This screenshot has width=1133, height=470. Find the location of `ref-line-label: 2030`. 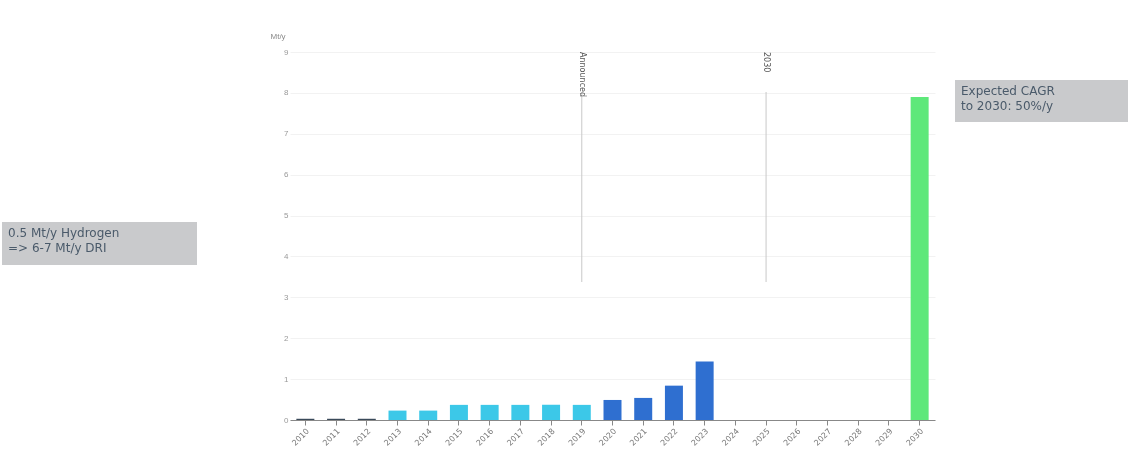

ref-line-label: 2030 is located at coordinates (767, 62).